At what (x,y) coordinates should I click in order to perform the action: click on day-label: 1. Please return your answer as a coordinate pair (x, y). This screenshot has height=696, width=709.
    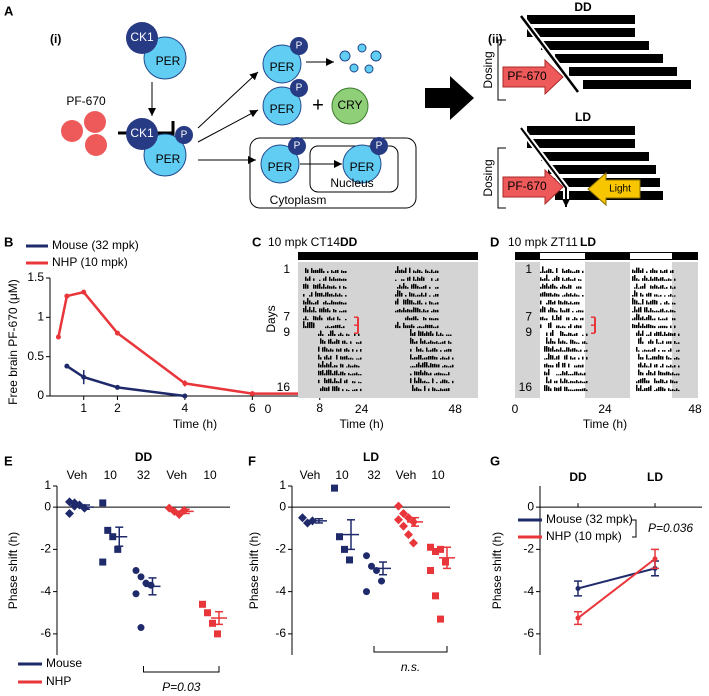
    Looking at the image, I should click on (286, 269).